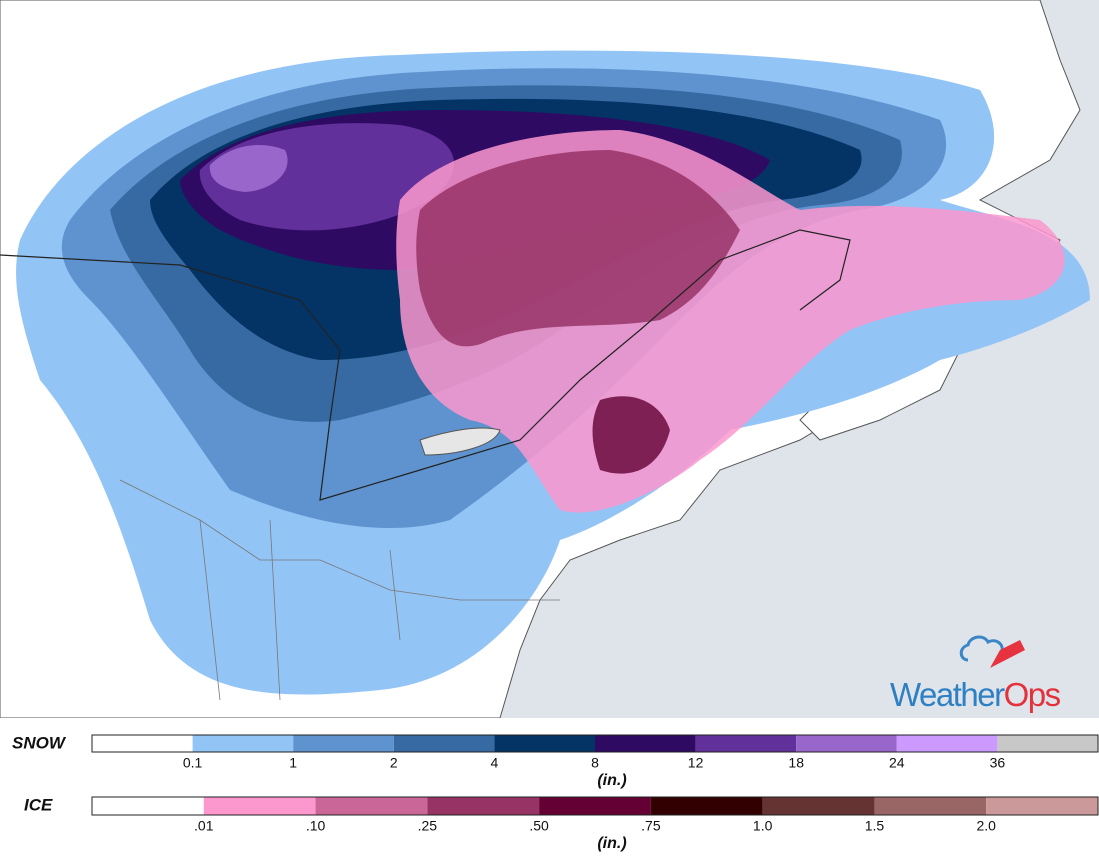  What do you see at coordinates (495, 763) in the screenshot?
I see `snow-label: 4` at bounding box center [495, 763].